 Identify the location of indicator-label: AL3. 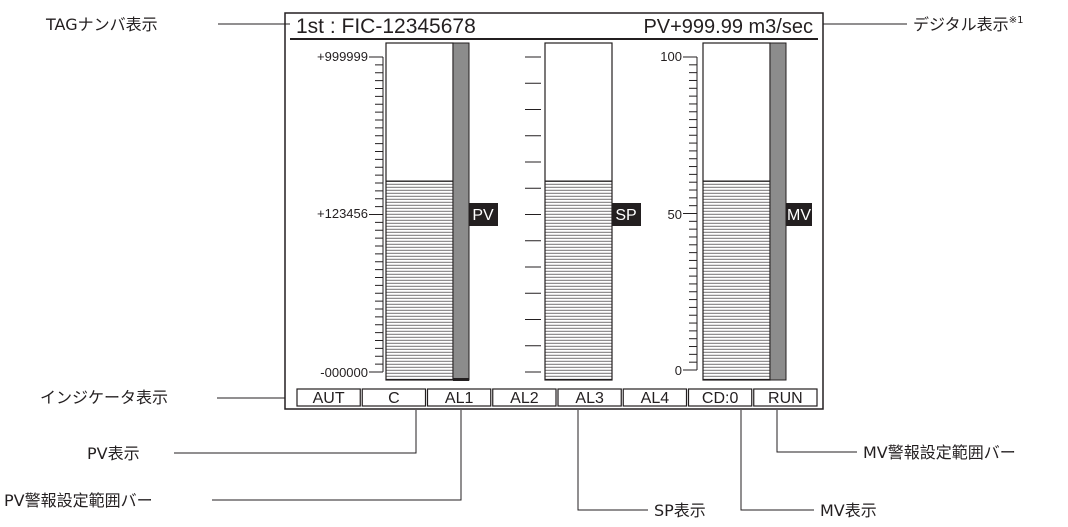
(589, 398).